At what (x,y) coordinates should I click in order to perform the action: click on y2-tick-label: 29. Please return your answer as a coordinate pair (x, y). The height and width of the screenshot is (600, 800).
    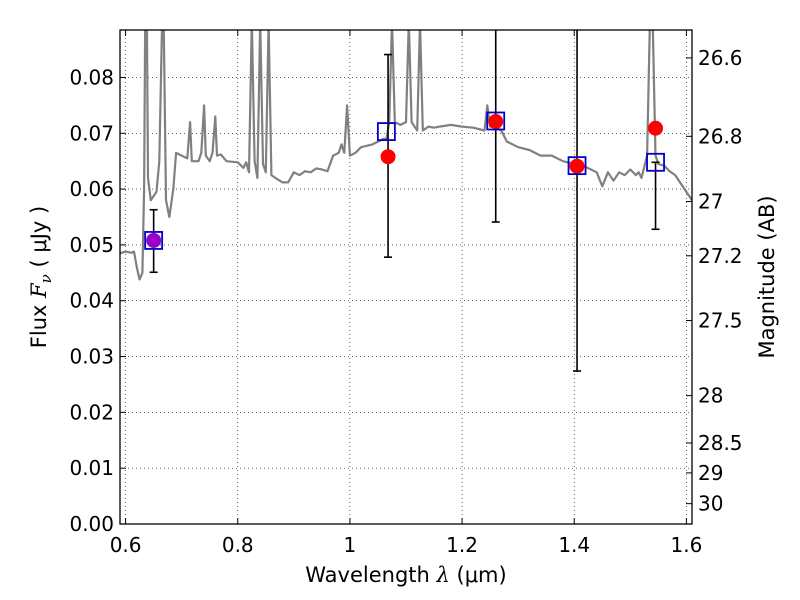
    Looking at the image, I should click on (710, 473).